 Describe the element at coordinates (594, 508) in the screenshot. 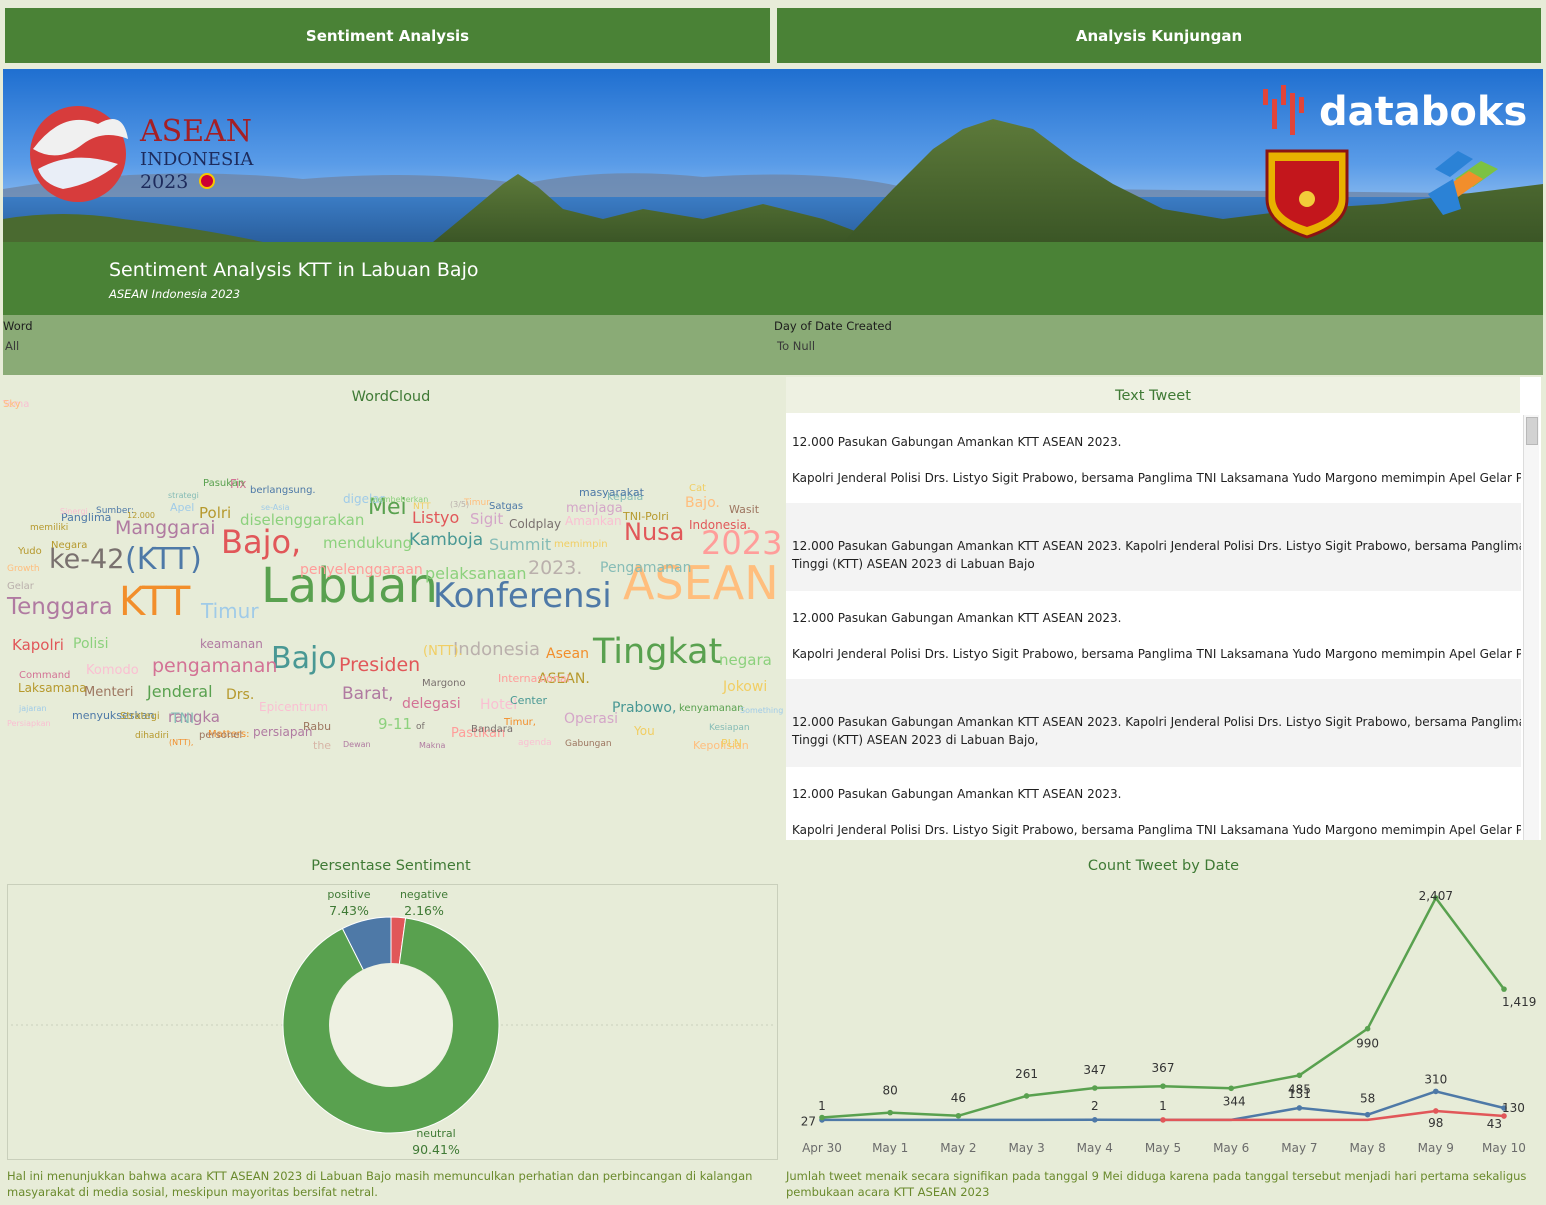

I see `wordcloud-word: menjaga` at that location.